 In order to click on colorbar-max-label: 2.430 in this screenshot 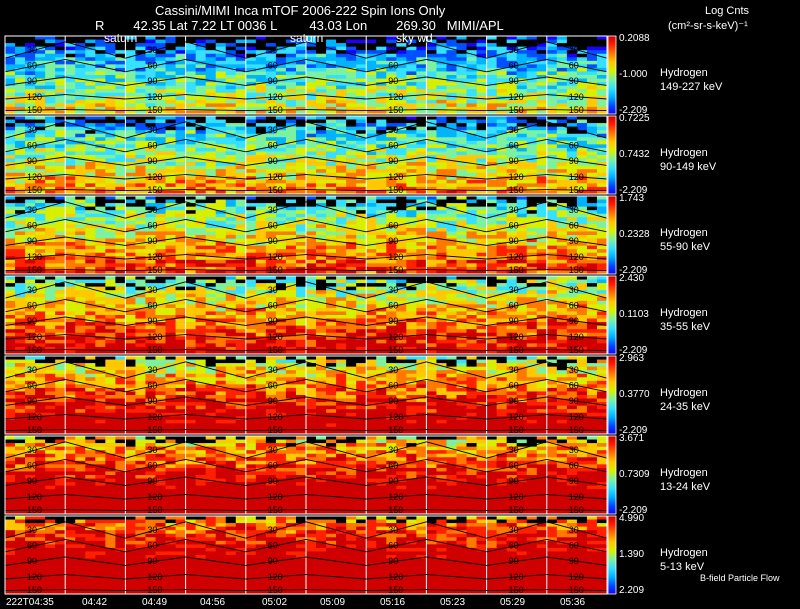, I will do `click(632, 278)`.